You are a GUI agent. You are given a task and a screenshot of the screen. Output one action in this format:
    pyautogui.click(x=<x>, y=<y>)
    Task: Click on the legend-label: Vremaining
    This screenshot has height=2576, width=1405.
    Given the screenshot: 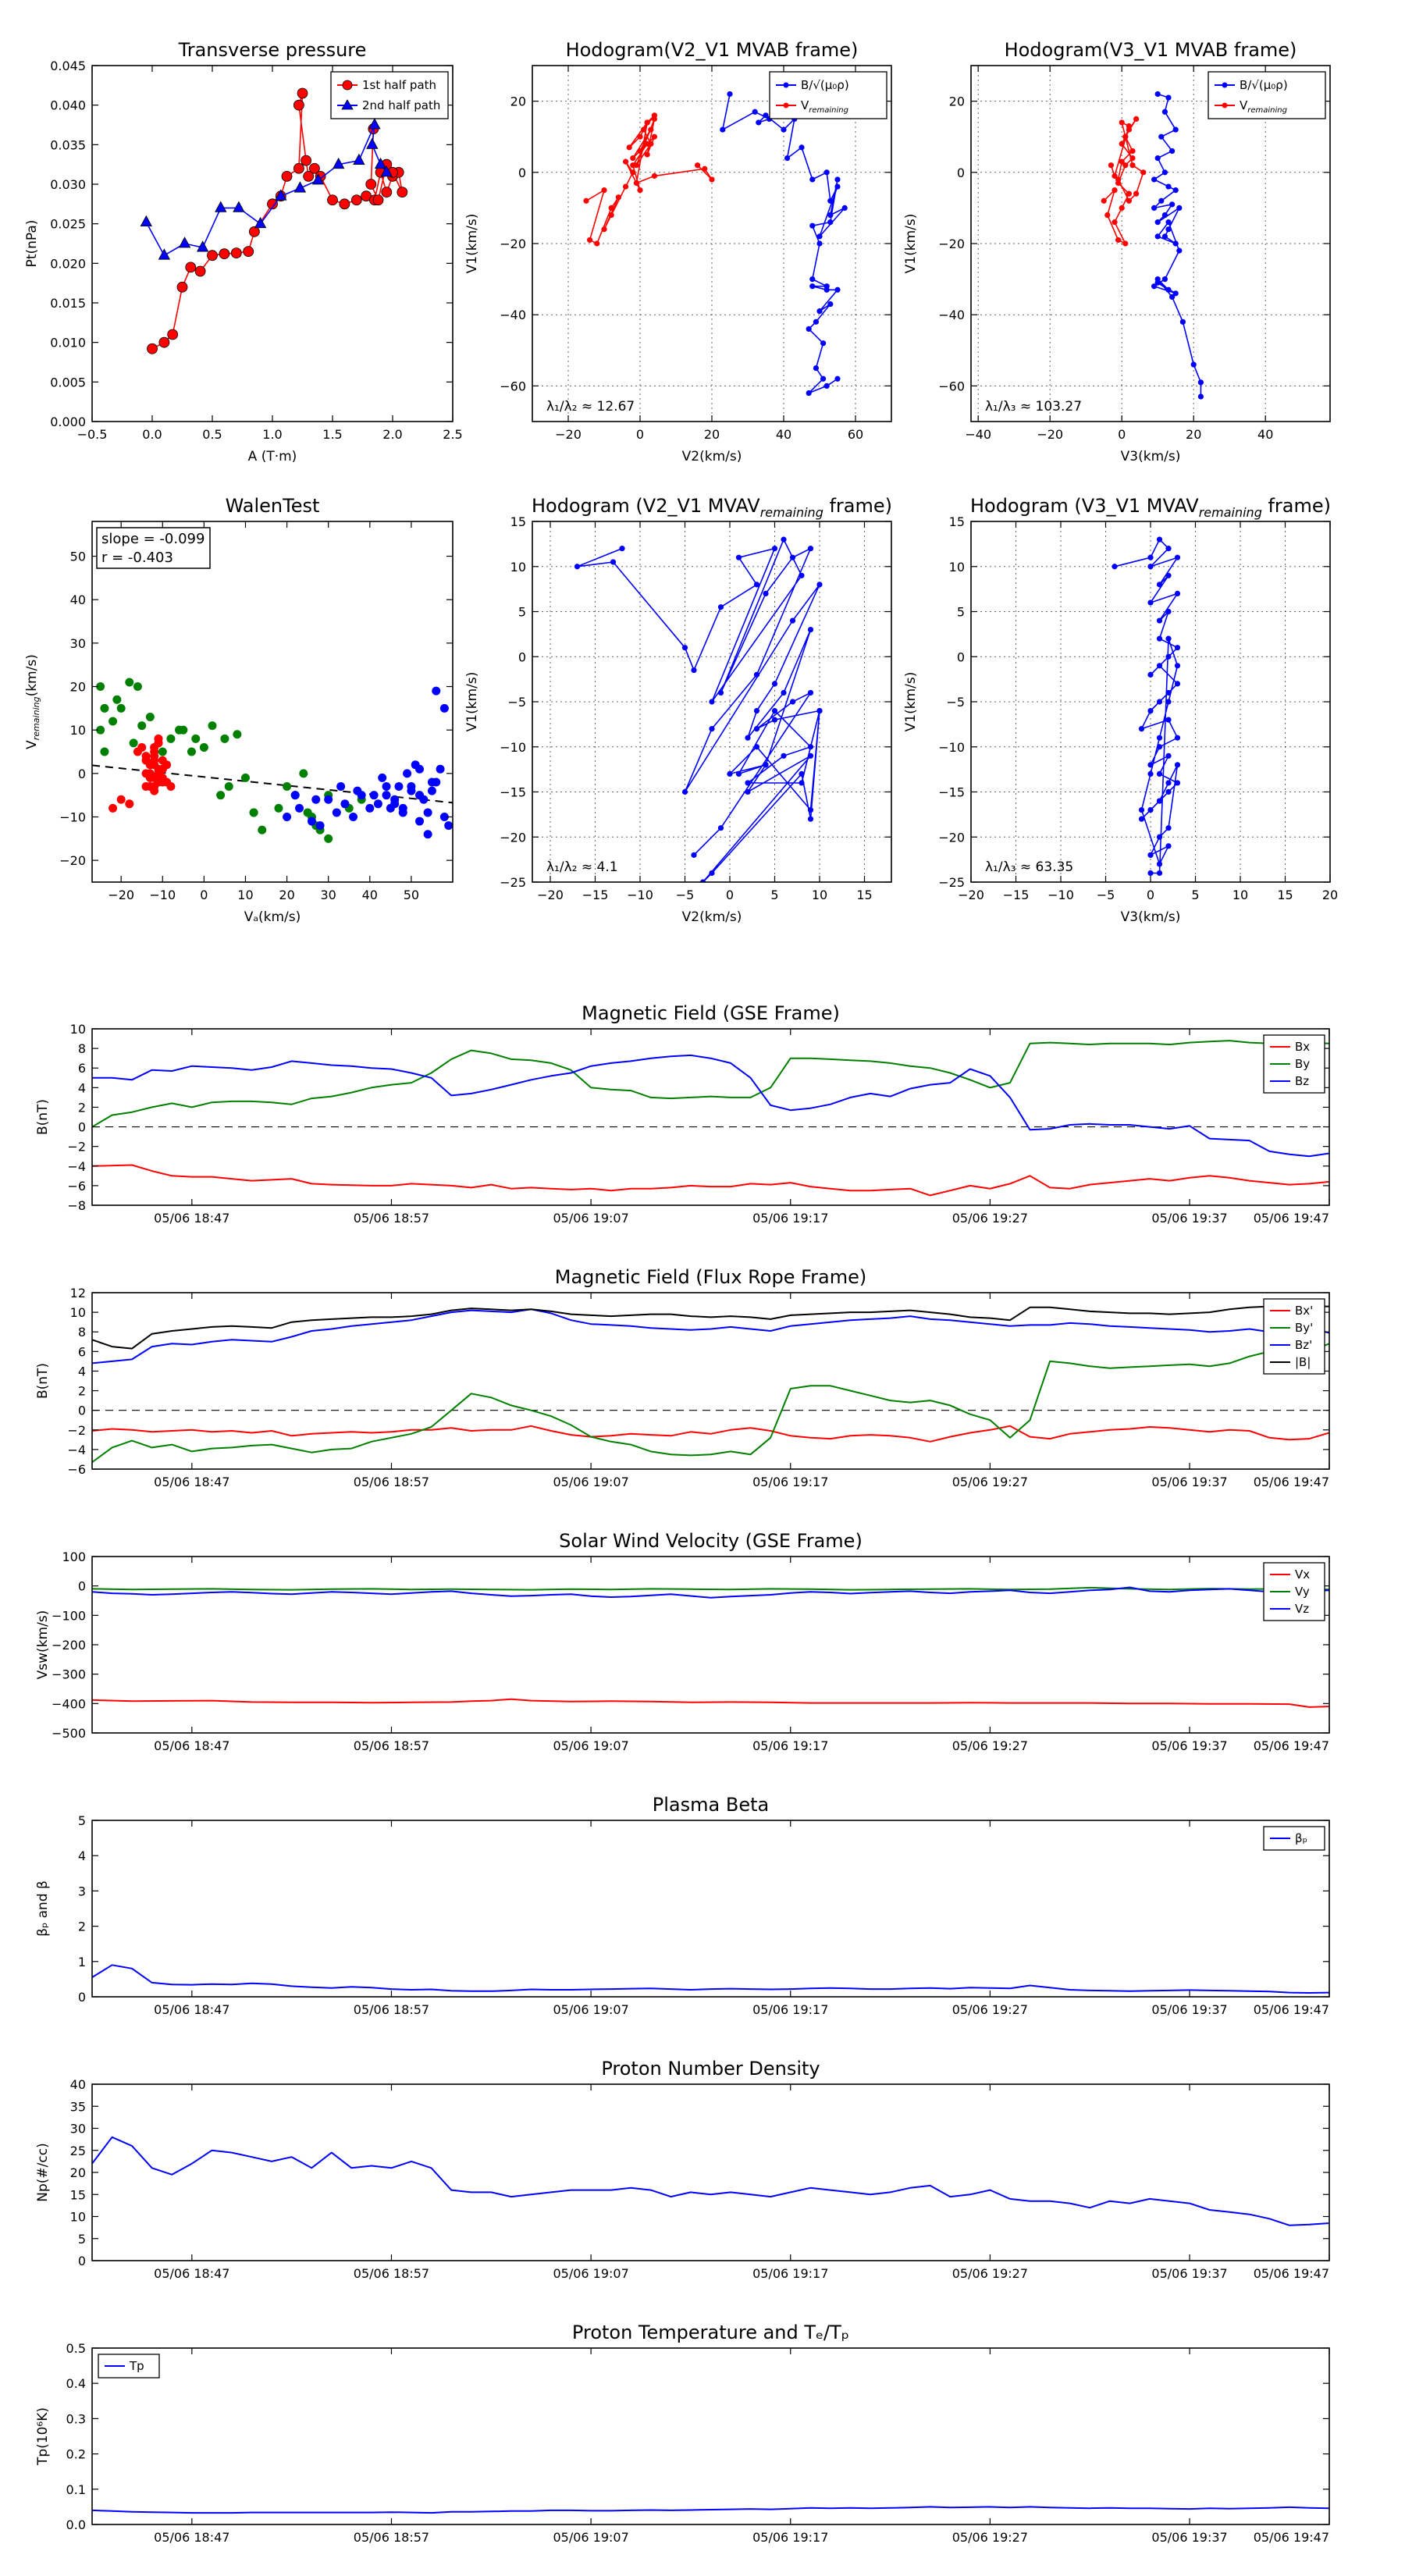 What is the action you would take?
    pyautogui.click(x=824, y=106)
    